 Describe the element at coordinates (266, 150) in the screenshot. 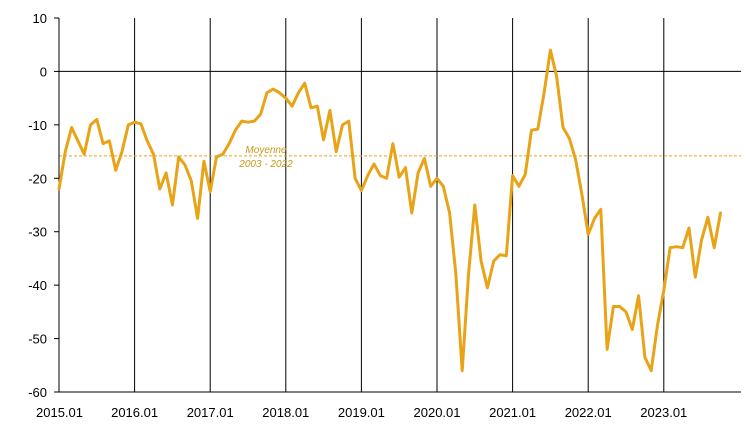

I see `average-label-line1: Moyenne` at that location.